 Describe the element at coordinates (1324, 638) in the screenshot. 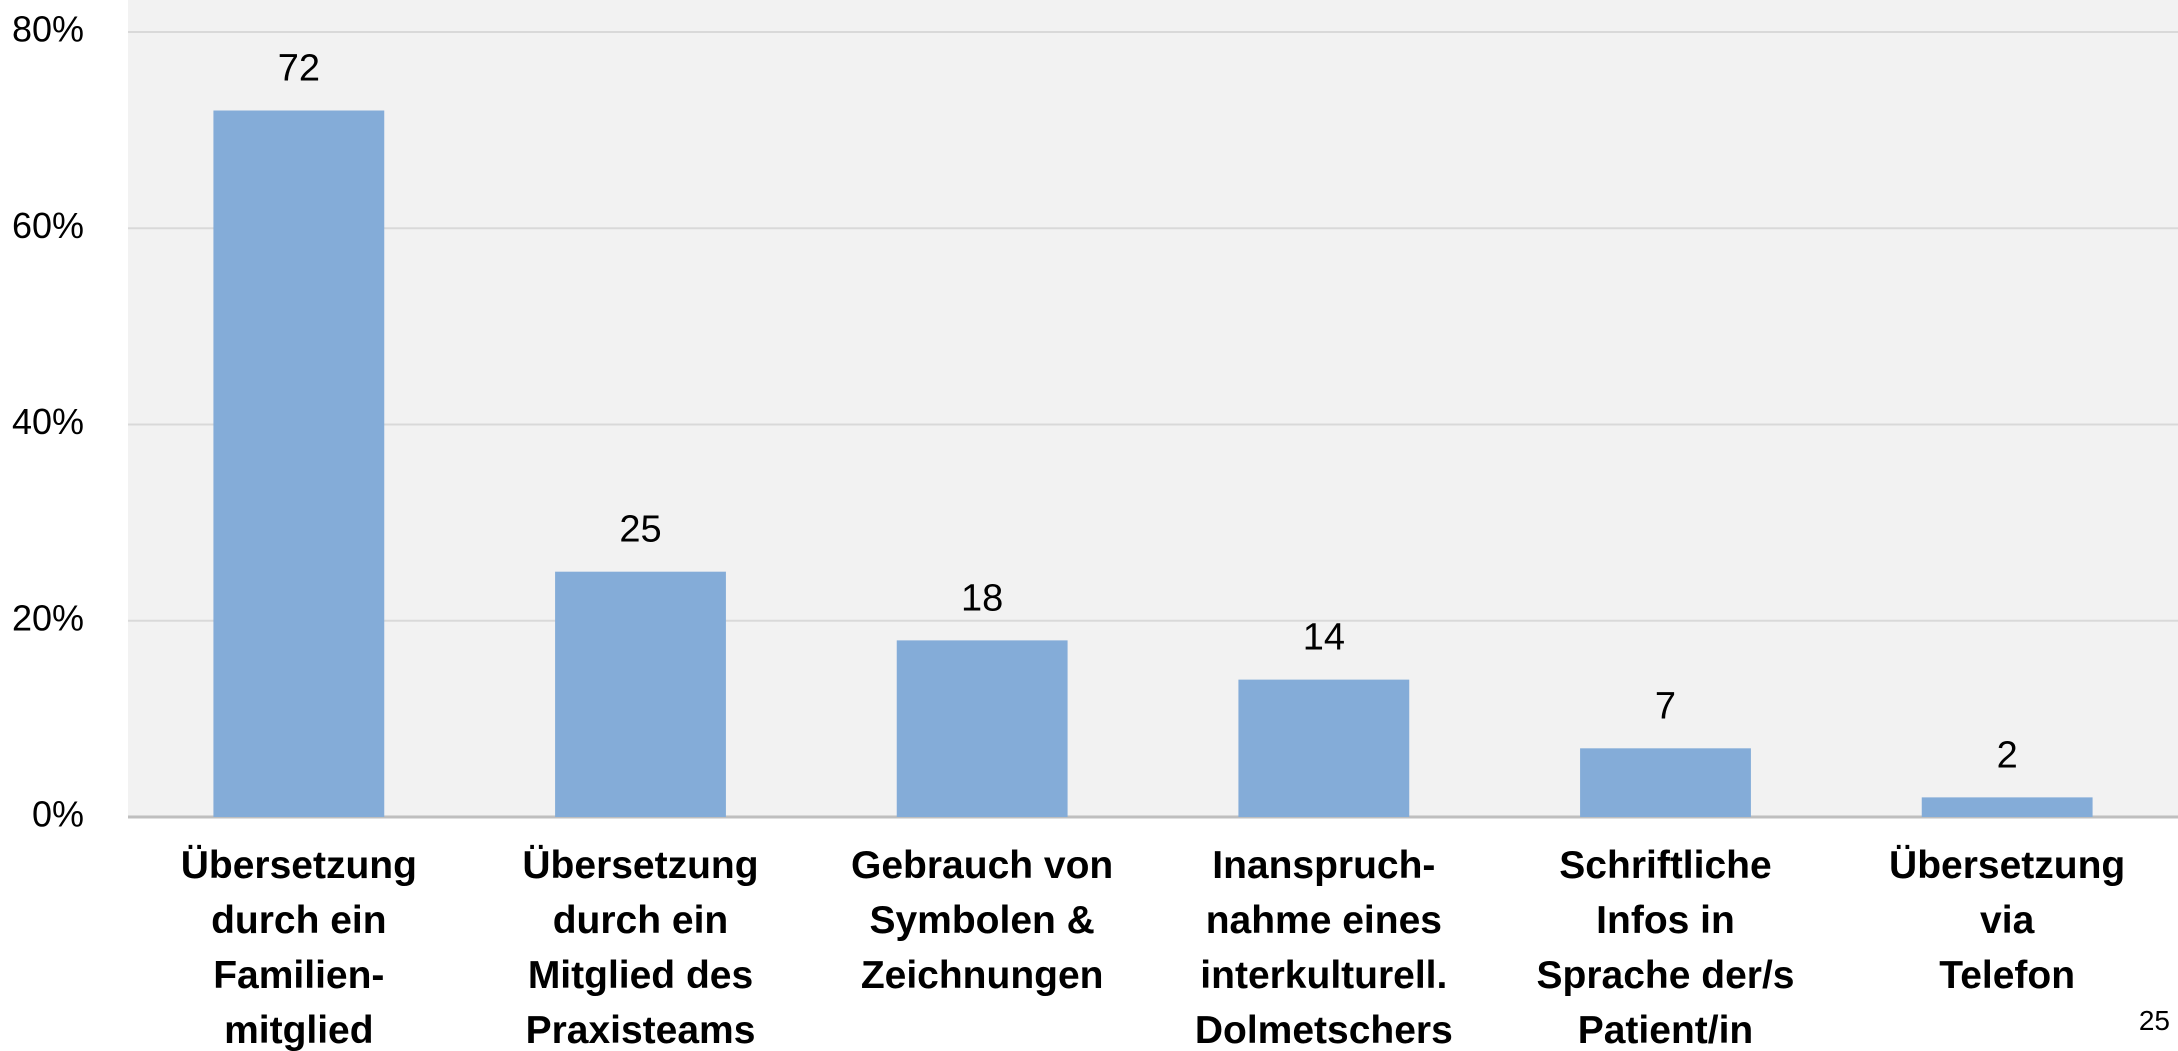

I see `data-label: 14` at that location.